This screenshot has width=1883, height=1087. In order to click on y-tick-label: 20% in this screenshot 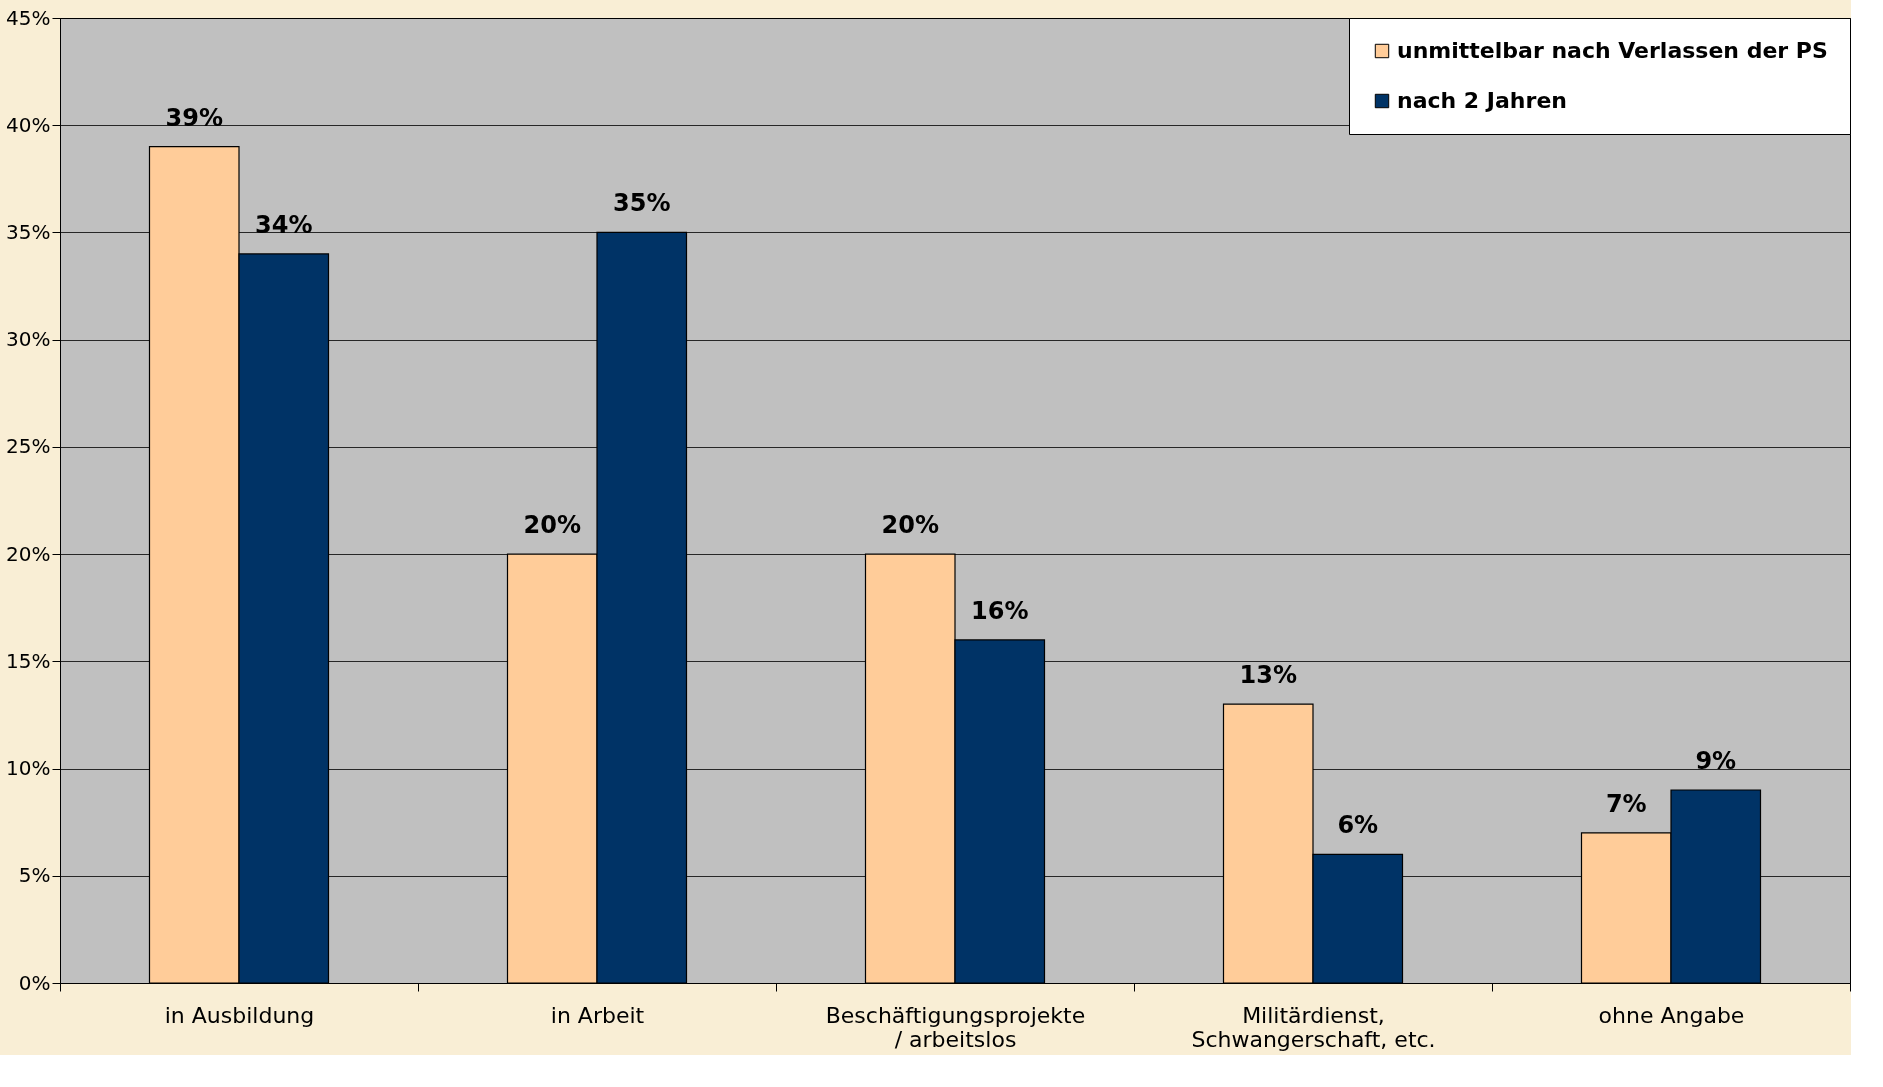, I will do `click(28, 553)`.